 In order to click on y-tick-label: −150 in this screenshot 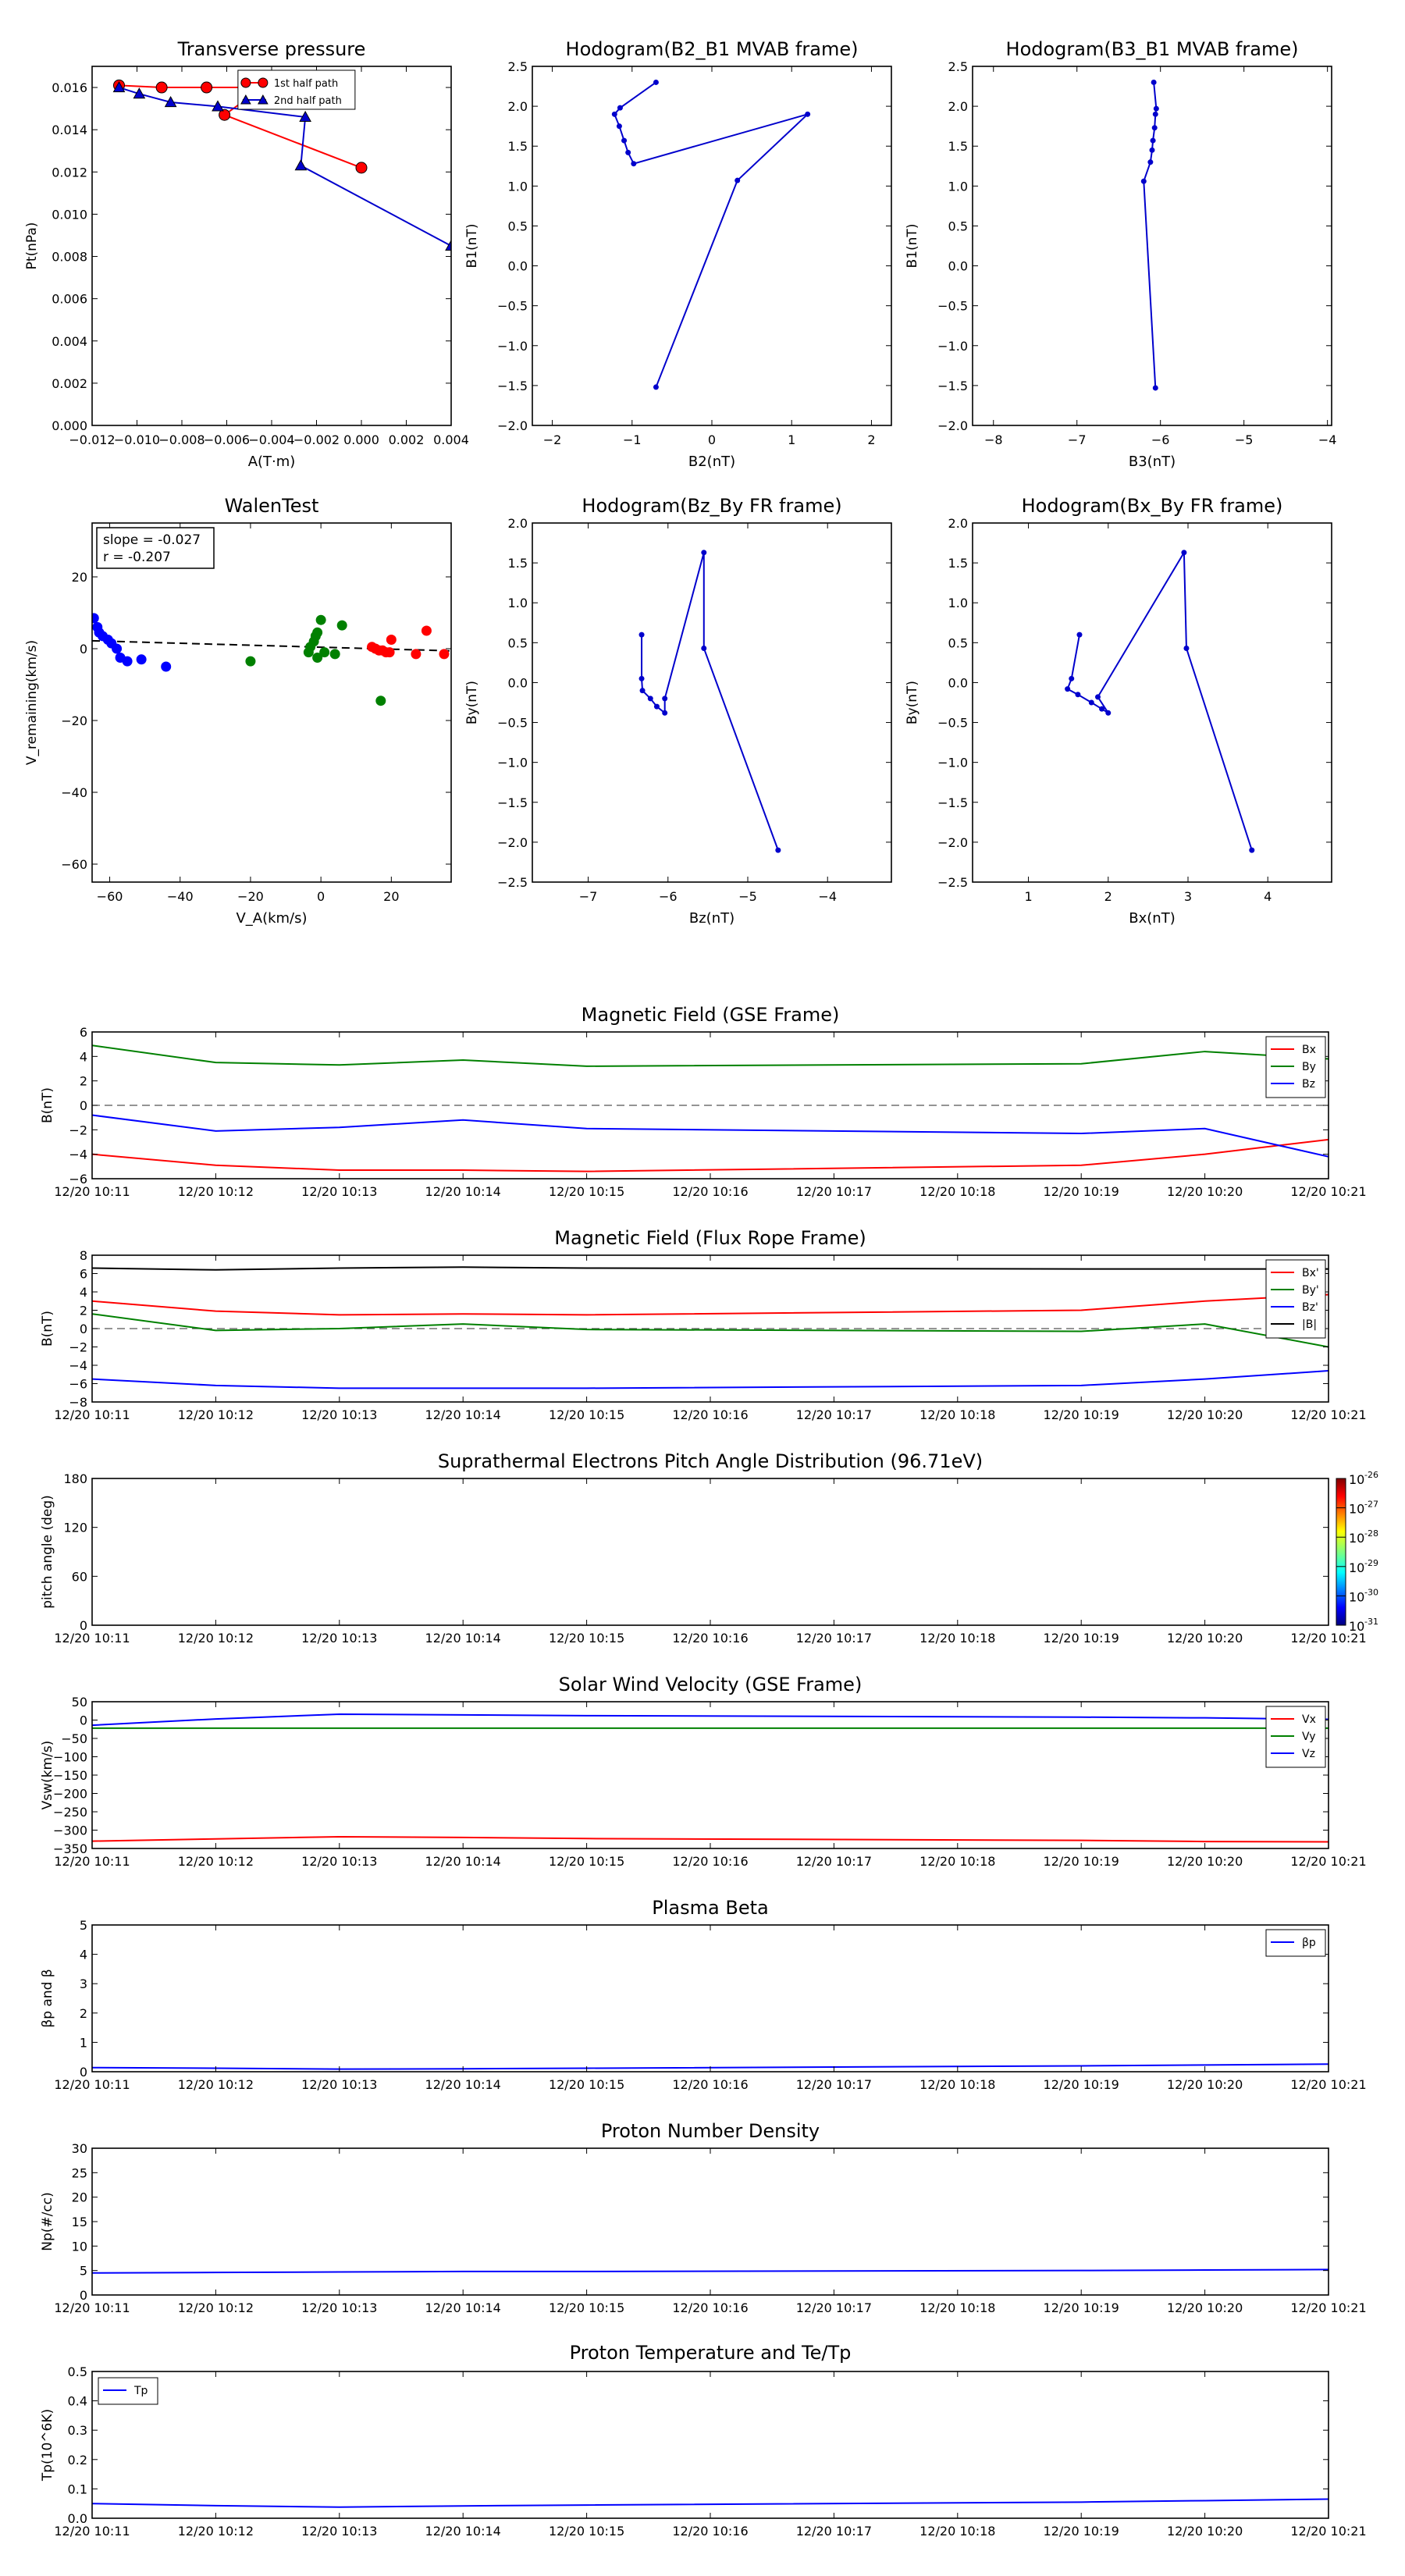, I will do `click(70, 1776)`.